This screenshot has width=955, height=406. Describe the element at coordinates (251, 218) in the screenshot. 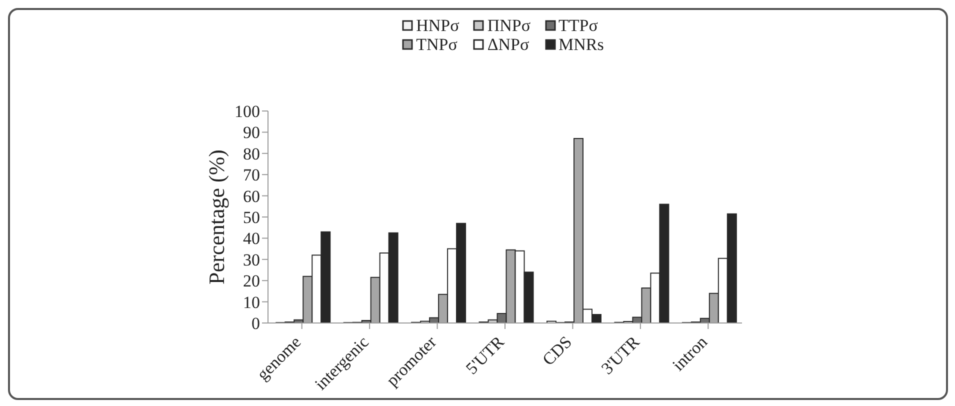

I see `y-tick-label: 50` at that location.